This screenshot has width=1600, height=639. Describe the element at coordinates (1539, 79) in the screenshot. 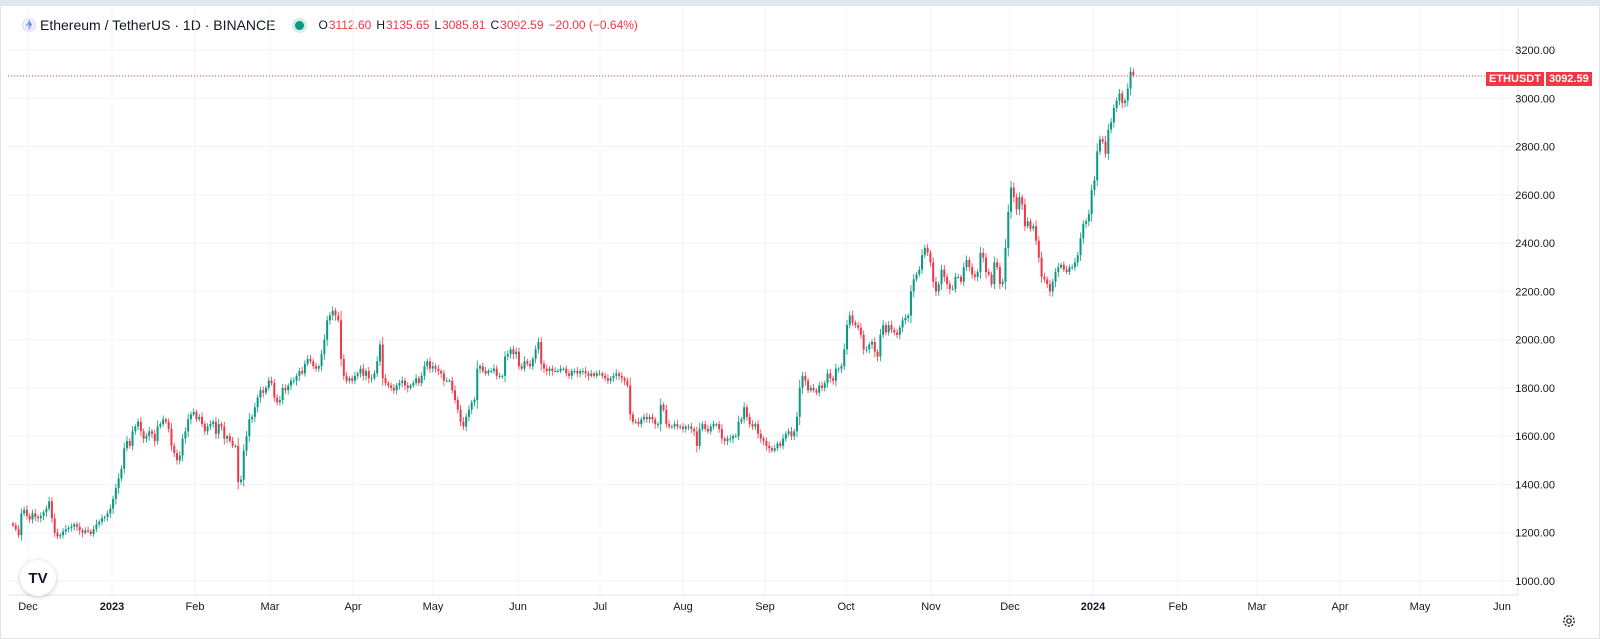

I see `last-price-tag: ETHUSDT 3092.59` at that location.